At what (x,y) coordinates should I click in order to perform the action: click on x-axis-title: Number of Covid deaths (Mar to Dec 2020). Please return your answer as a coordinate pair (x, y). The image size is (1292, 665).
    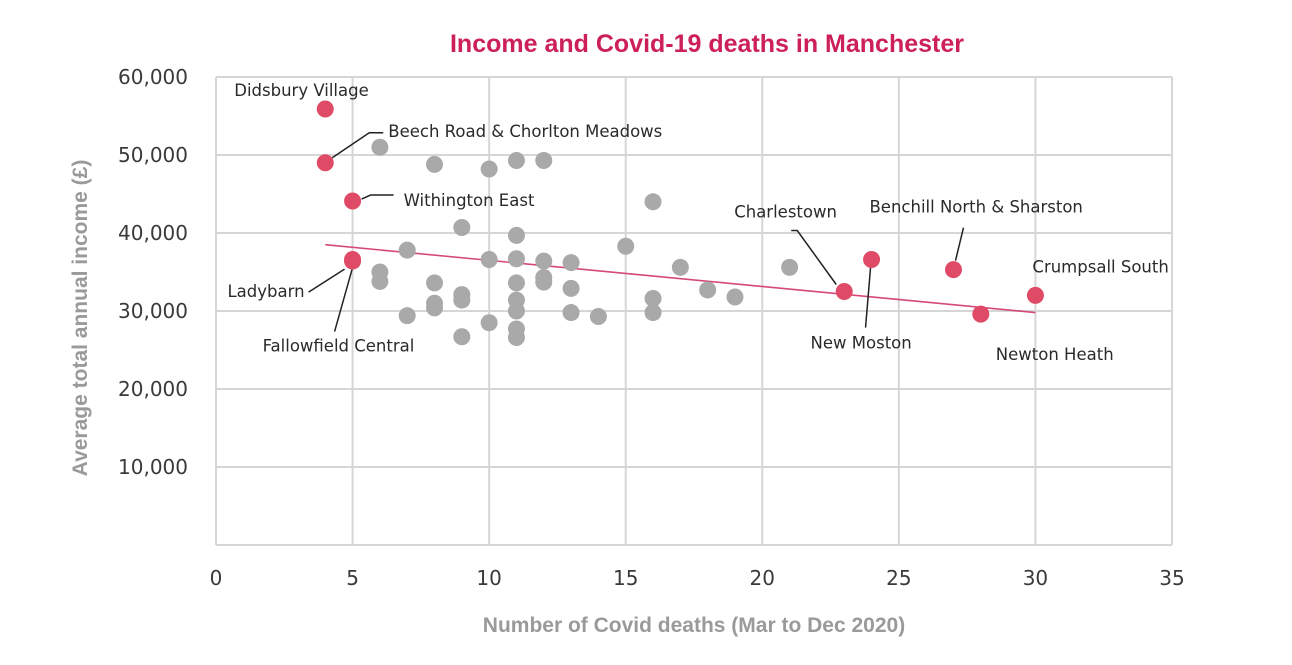
    Looking at the image, I should click on (694, 625).